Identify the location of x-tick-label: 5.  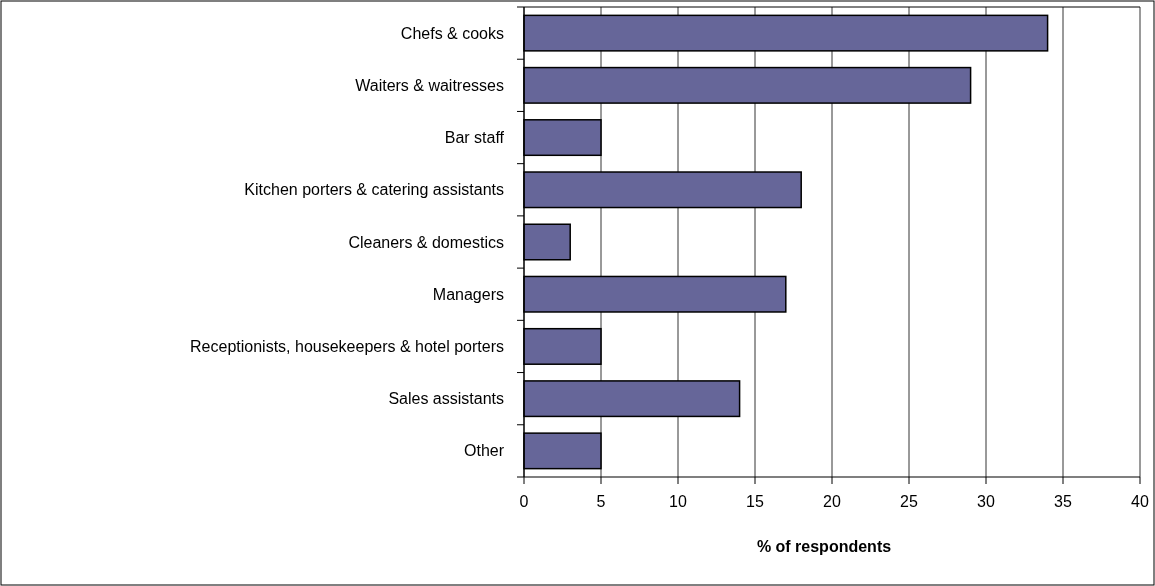
(601, 501).